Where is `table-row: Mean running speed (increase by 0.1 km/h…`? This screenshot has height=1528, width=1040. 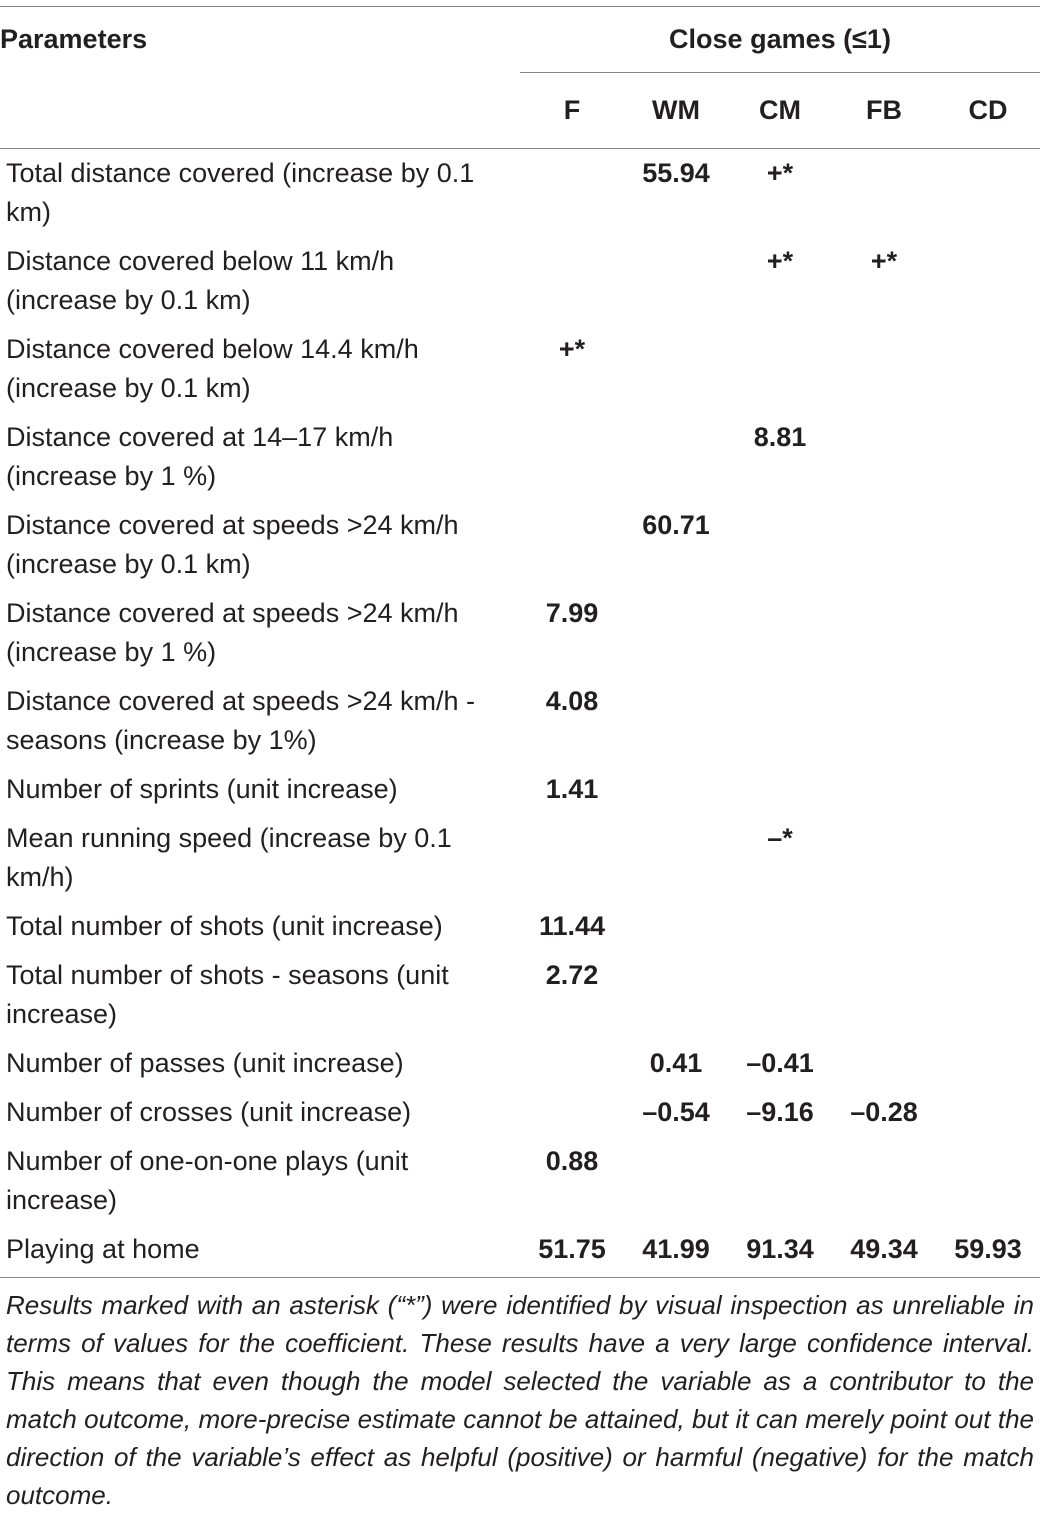 table-row: Mean running speed (increase by 0.1 km/h… is located at coordinates (520, 858).